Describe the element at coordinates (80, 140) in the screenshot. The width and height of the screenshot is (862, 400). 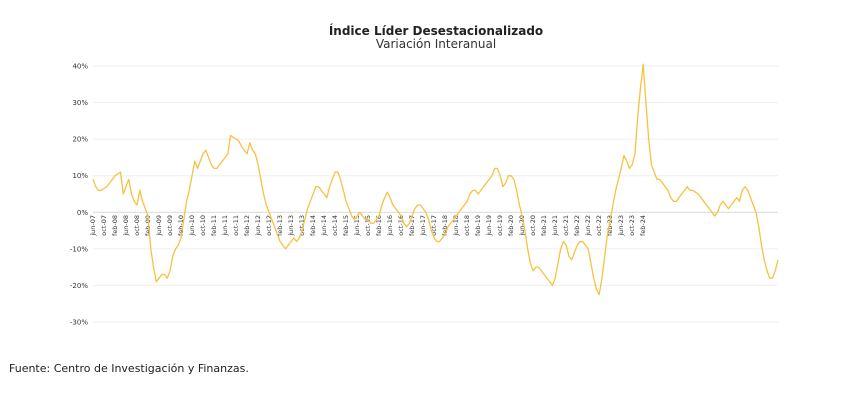
I see `y-tick-label: 20%` at that location.